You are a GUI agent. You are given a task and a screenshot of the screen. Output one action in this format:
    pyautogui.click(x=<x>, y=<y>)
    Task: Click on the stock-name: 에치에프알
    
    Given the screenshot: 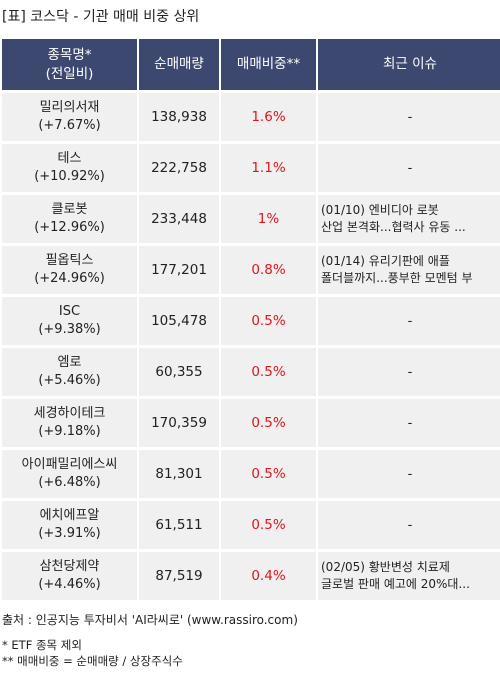 What is the action you would take?
    pyautogui.click(x=69, y=515)
    